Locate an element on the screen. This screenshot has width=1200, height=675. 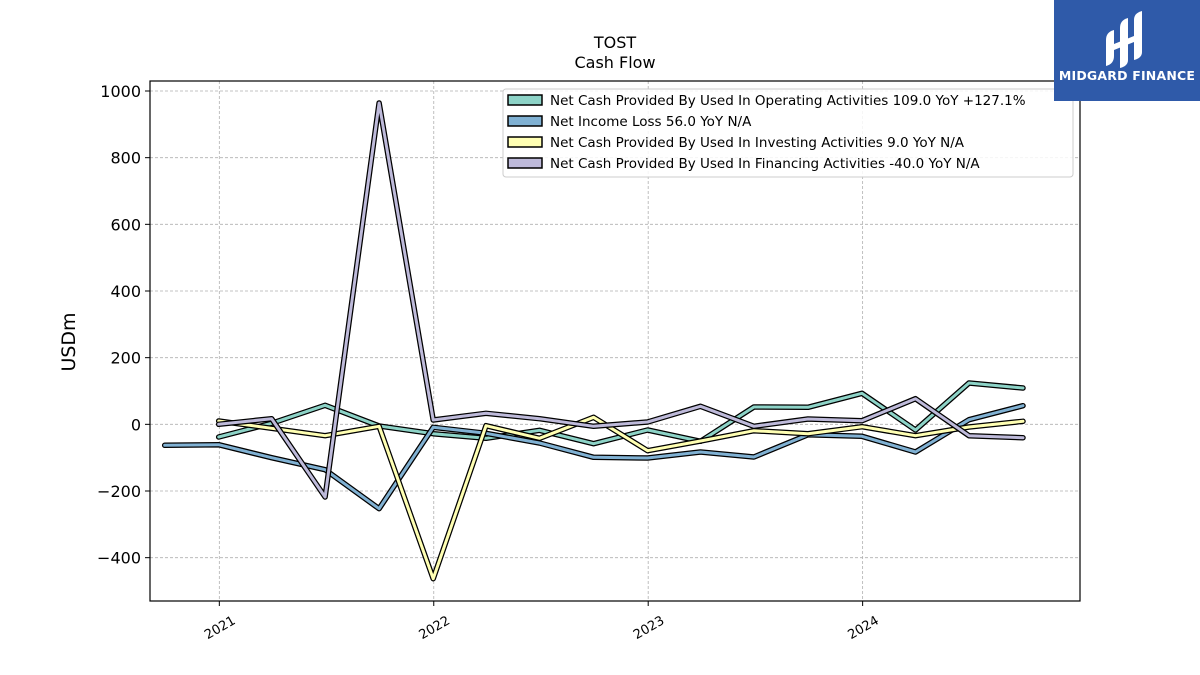
series-line is located at coordinates (594, 457).